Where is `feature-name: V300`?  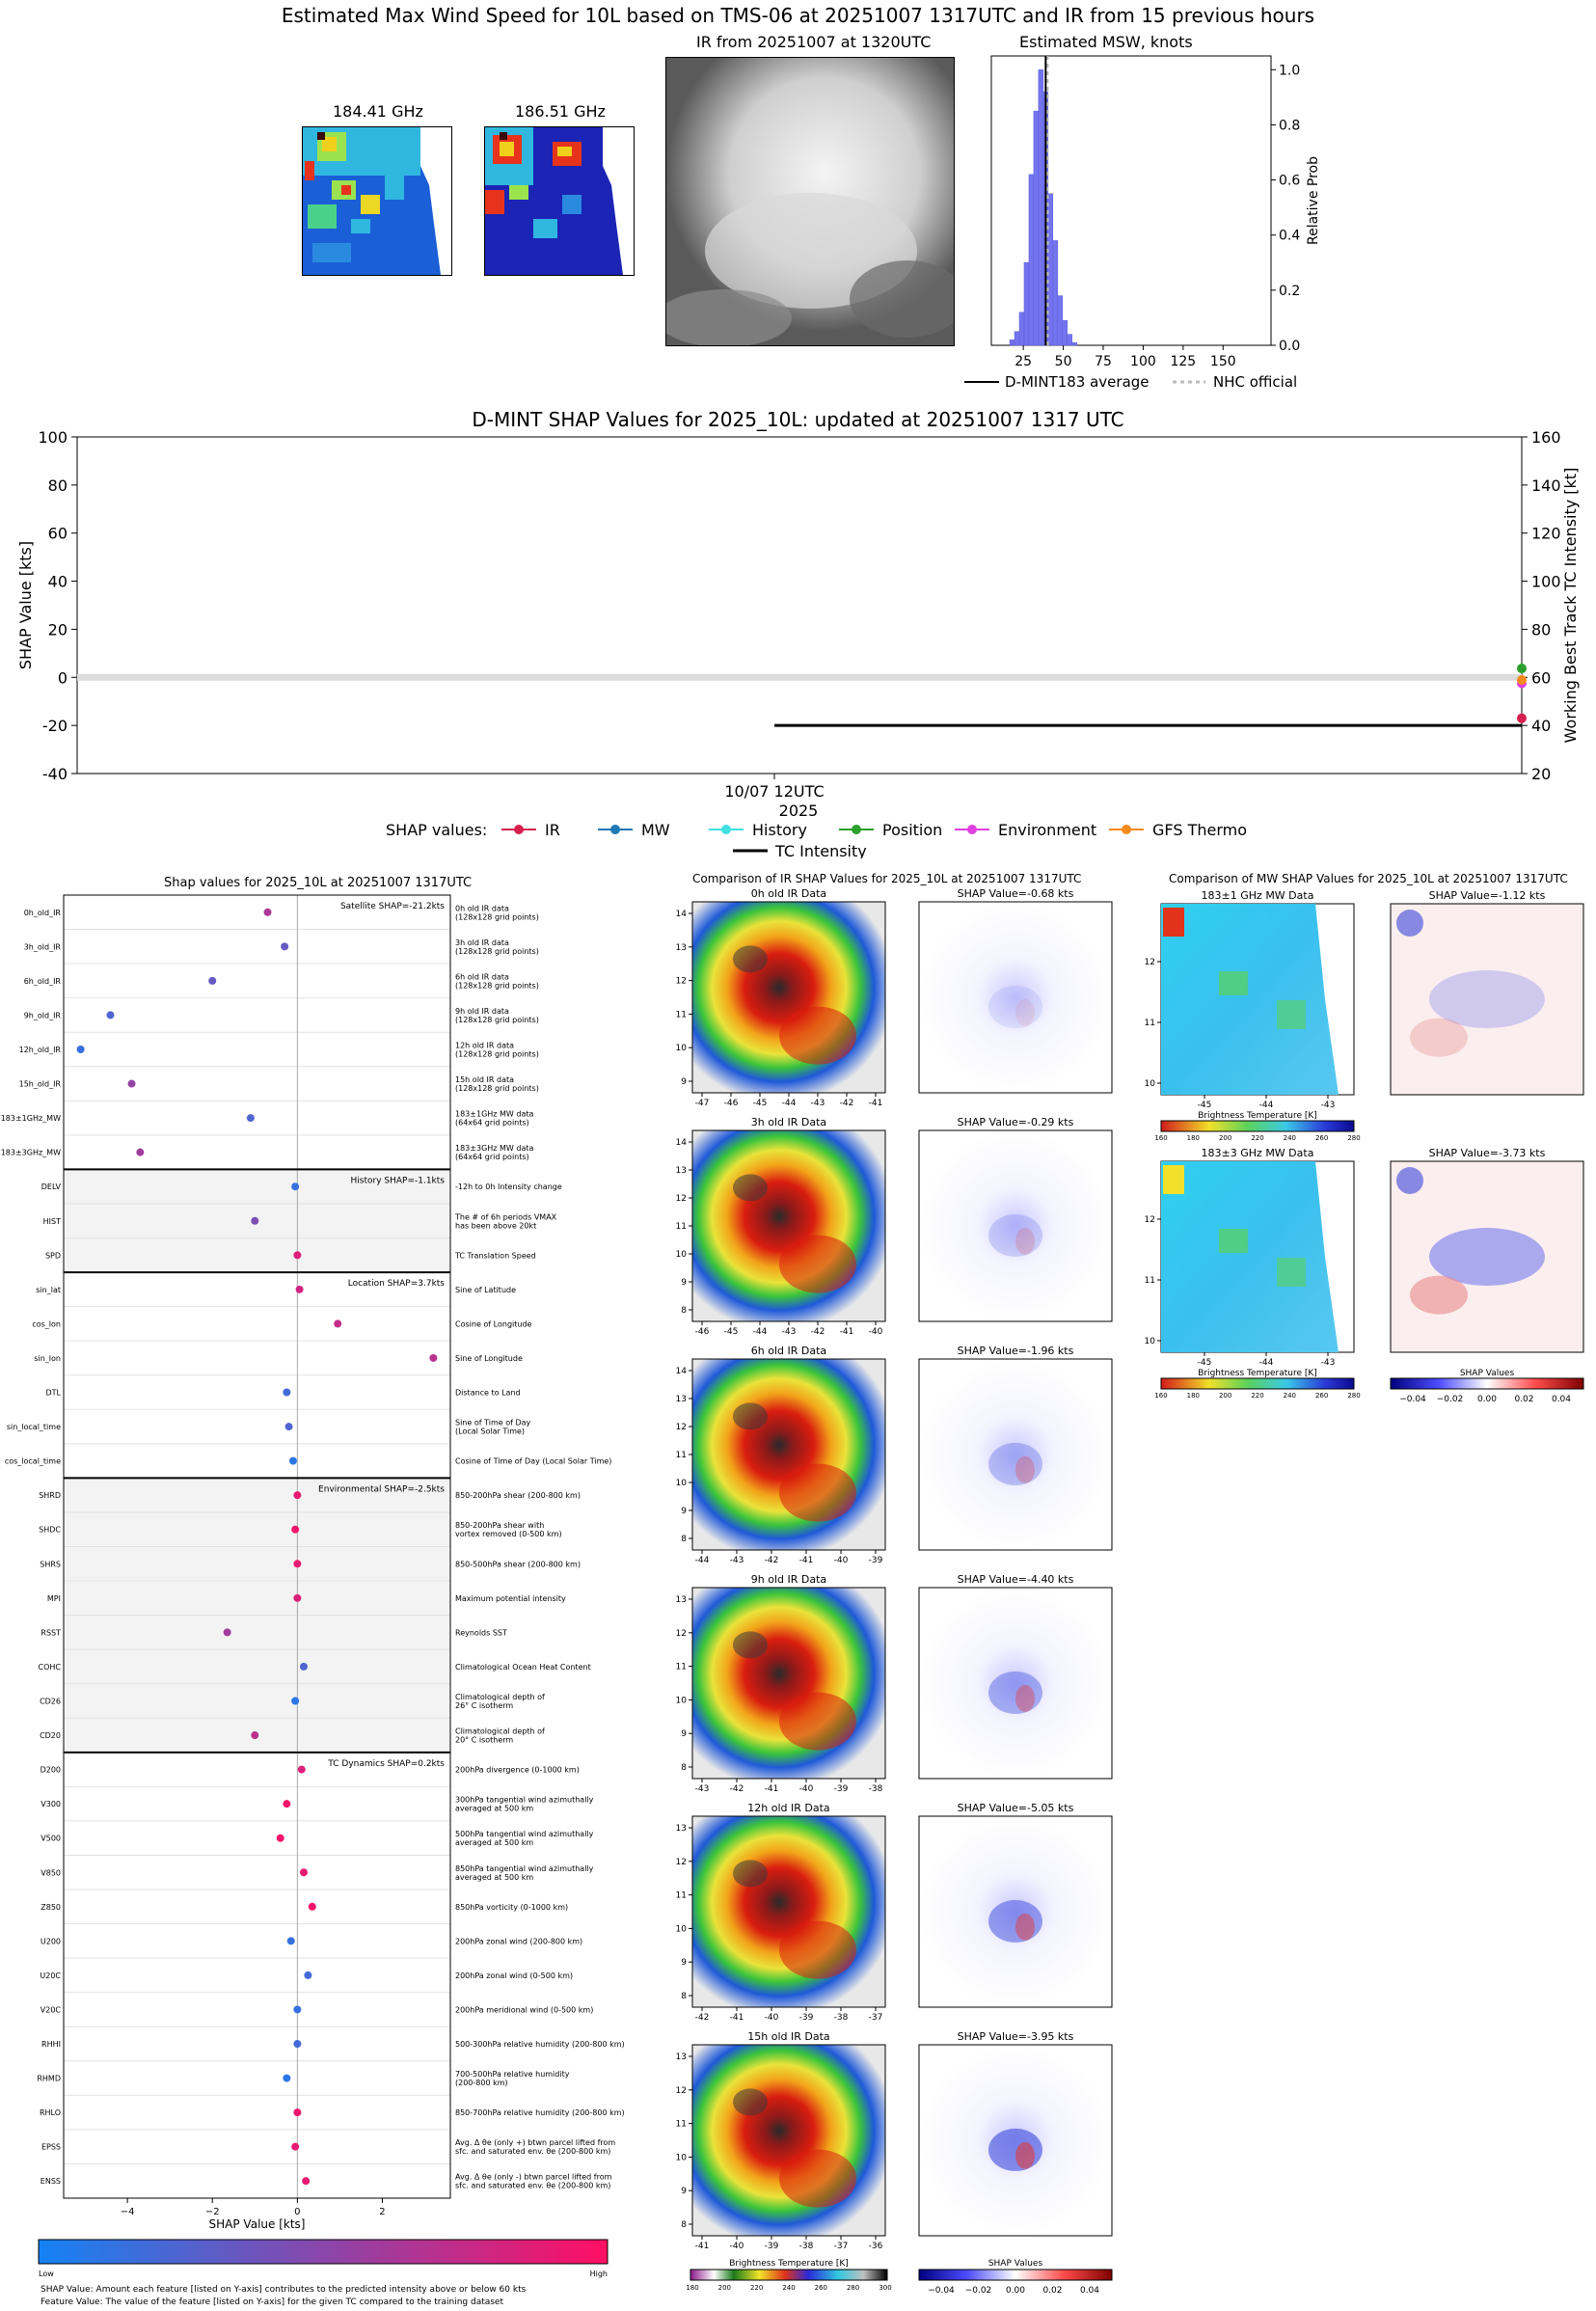
feature-name: V300 is located at coordinates (51, 1804).